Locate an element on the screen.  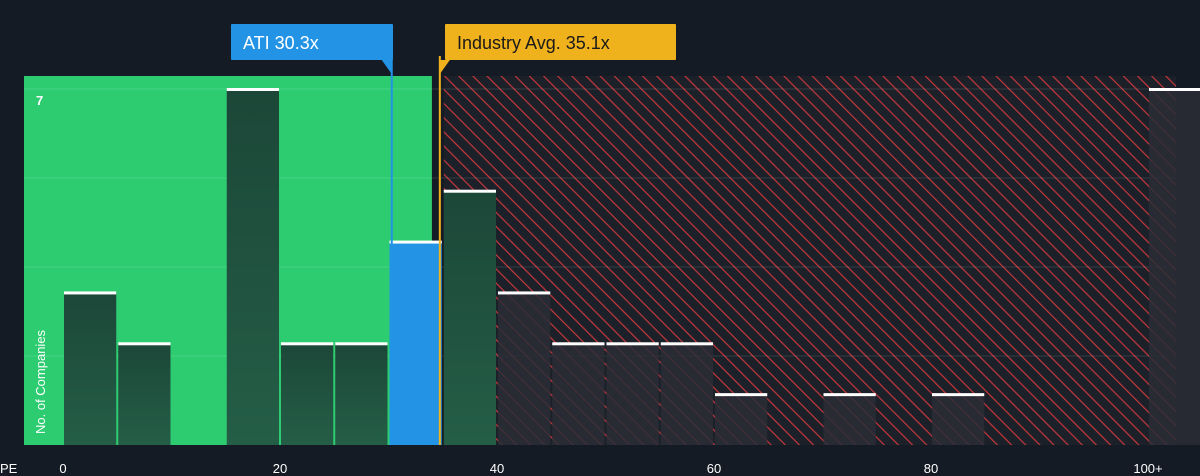
x-tick-label: 80 is located at coordinates (931, 468).